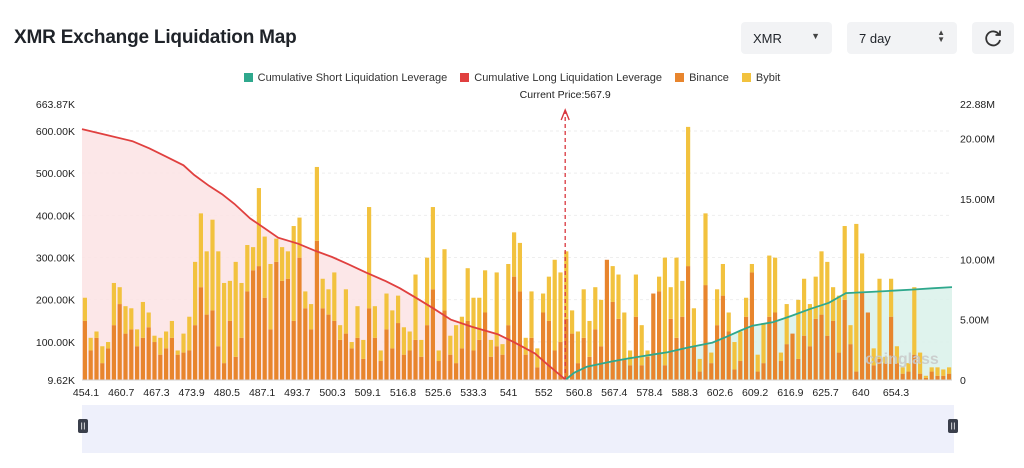 The width and height of the screenshot is (1024, 468). I want to click on up-down-arrows-icon: ▲ ▼, so click(941, 36).